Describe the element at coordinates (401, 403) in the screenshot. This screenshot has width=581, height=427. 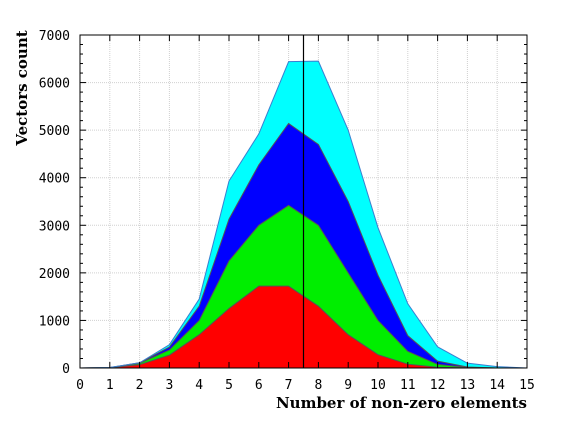
I see `x-axis-label: Number of non-zero elements` at that location.